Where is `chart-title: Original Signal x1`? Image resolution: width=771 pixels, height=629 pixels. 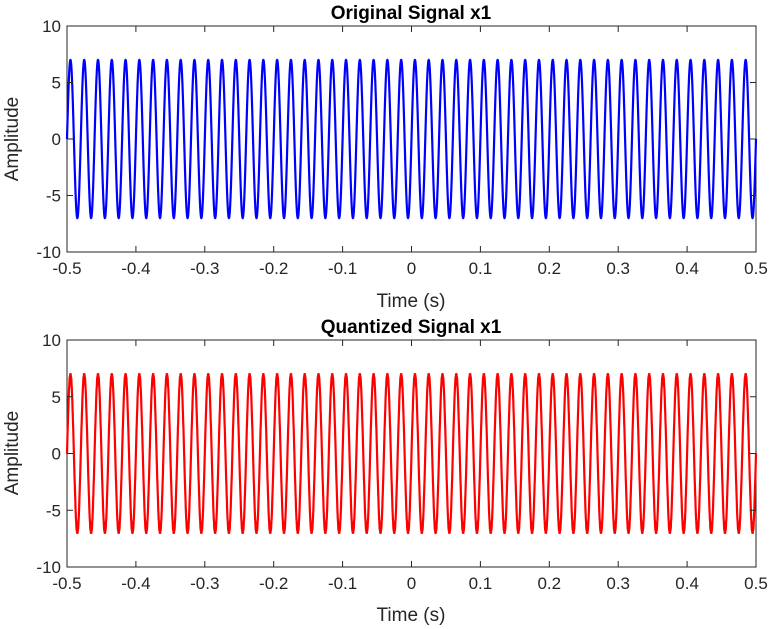 chart-title: Original Signal x1 is located at coordinates (411, 13).